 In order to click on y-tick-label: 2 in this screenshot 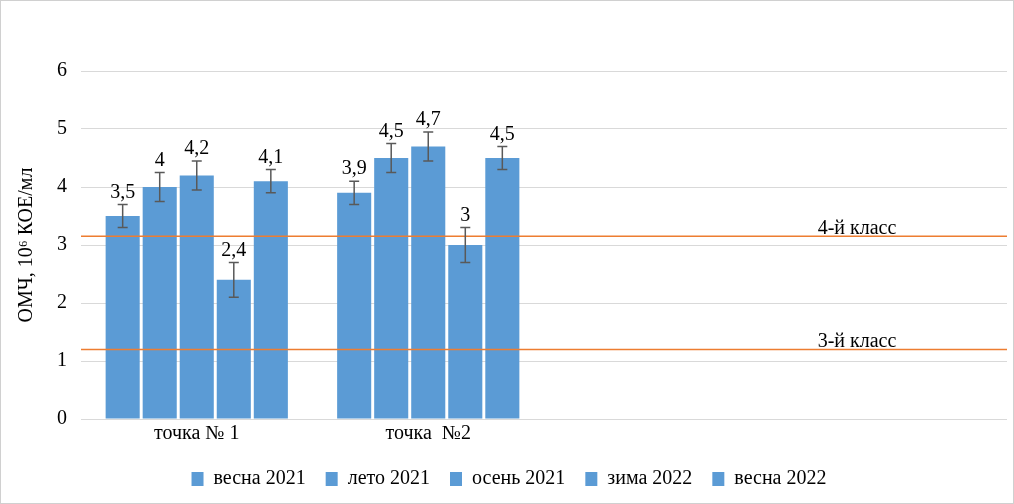, I will do `click(62, 301)`.